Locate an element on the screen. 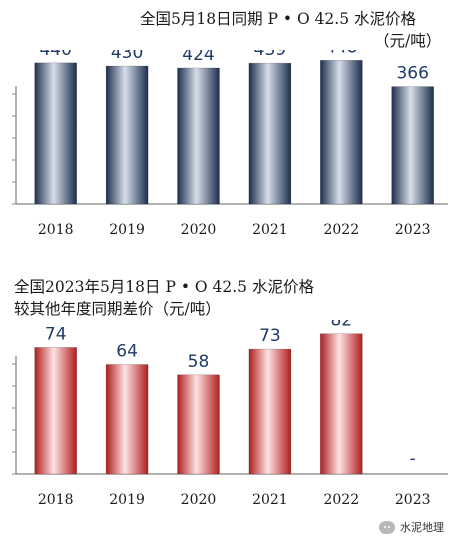 This screenshot has width=458, height=547. watermark-text: 水泥地理 is located at coordinates (422, 527).